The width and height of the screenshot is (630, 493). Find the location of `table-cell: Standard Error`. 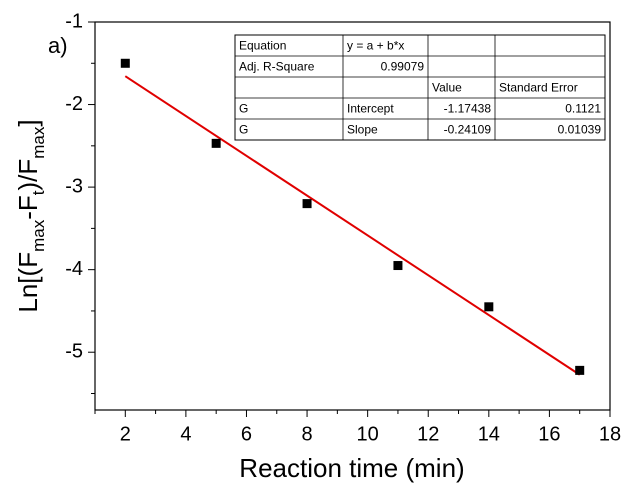

table-cell: Standard Error is located at coordinates (538, 88).